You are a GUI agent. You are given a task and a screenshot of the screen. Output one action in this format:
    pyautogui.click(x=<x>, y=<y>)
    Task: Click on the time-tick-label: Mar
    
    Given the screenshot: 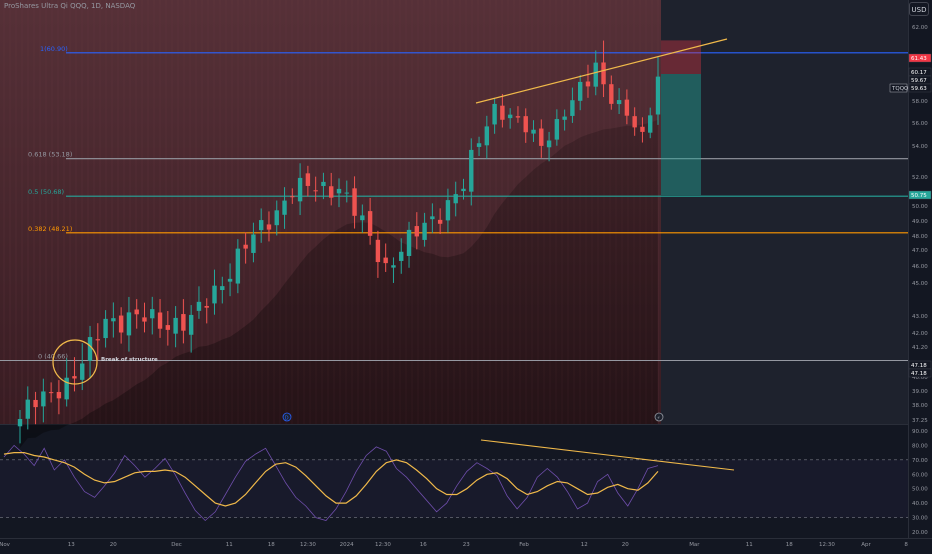 What is the action you would take?
    pyautogui.click(x=694, y=545)
    